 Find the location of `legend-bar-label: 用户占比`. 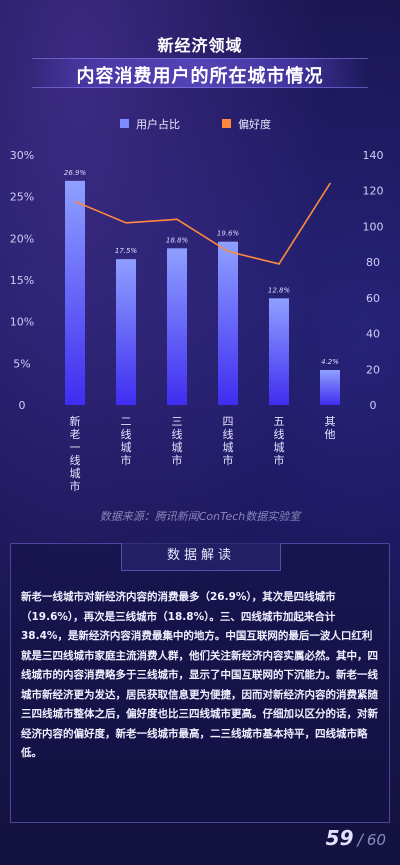

legend-bar-label: 用户占比 is located at coordinates (158, 124).